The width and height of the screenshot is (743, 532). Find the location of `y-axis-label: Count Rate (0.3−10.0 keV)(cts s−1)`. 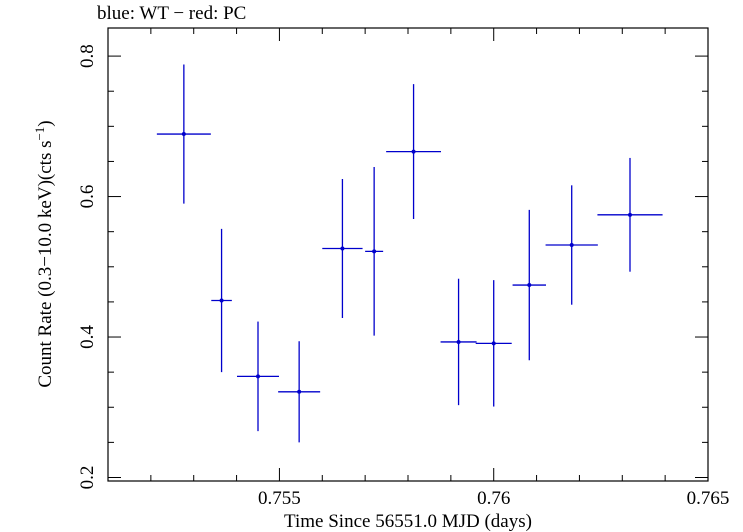

y-axis-label: Count Rate (0.3−10.0 keV)(cts s−1) is located at coordinates (44, 253).